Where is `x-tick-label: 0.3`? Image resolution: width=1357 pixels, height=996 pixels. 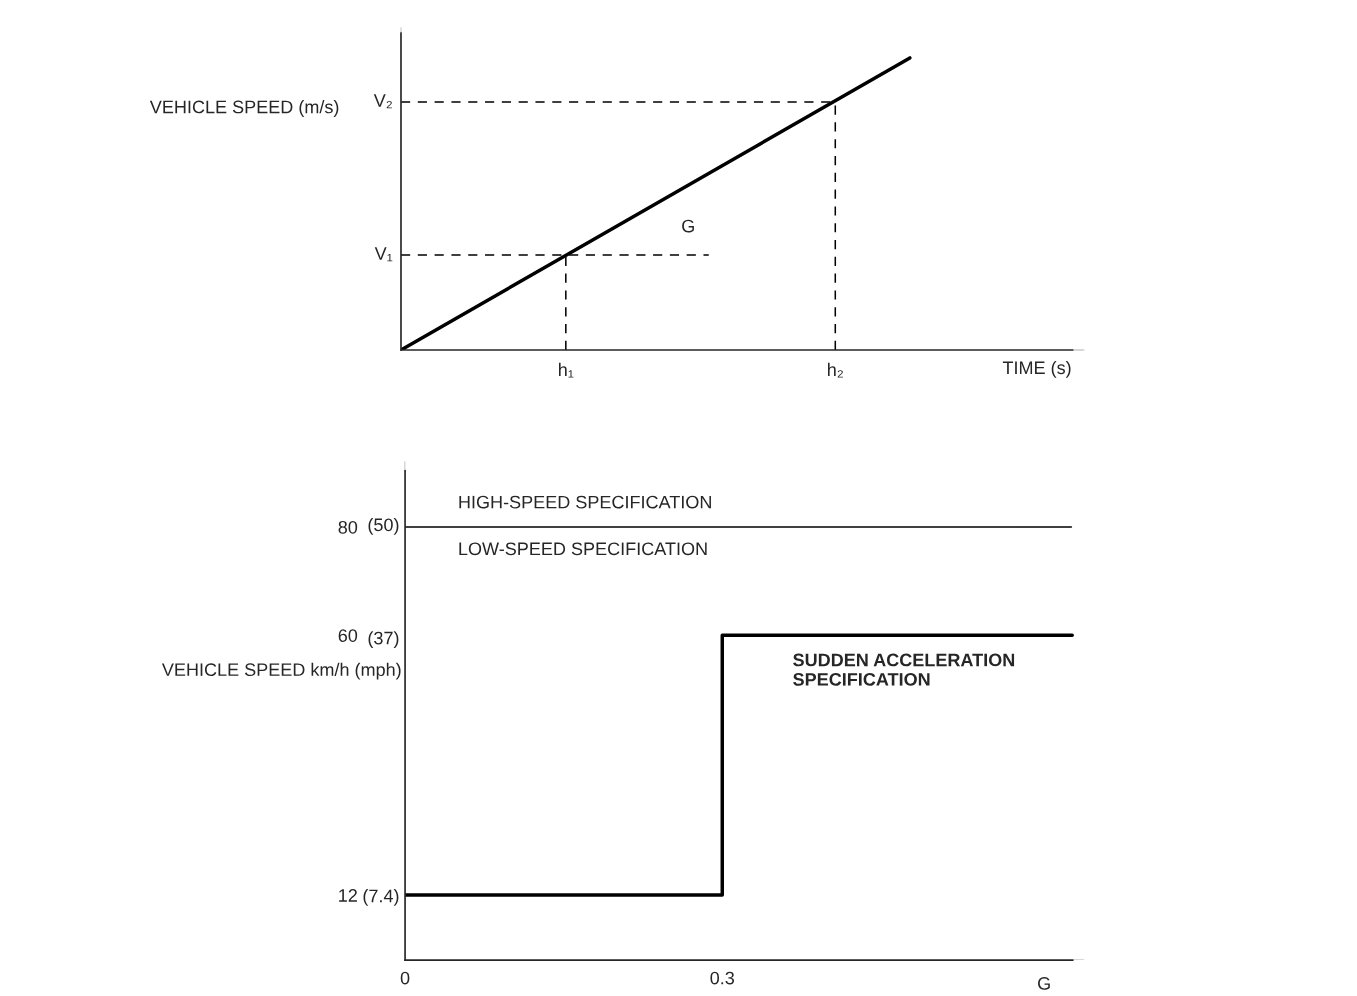 x-tick-label: 0.3 is located at coordinates (722, 978).